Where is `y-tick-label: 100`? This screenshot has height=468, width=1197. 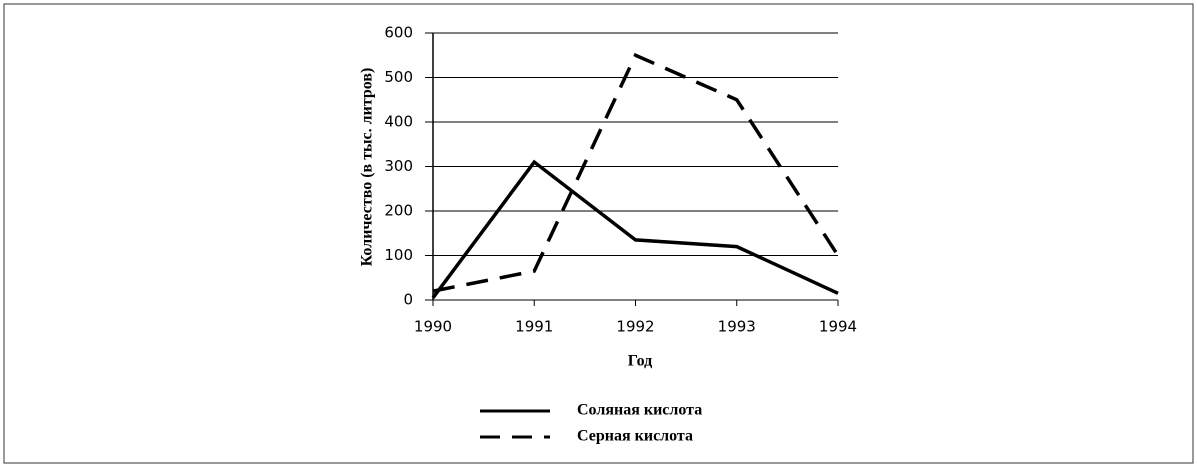
y-tick-label: 100 is located at coordinates (398, 255).